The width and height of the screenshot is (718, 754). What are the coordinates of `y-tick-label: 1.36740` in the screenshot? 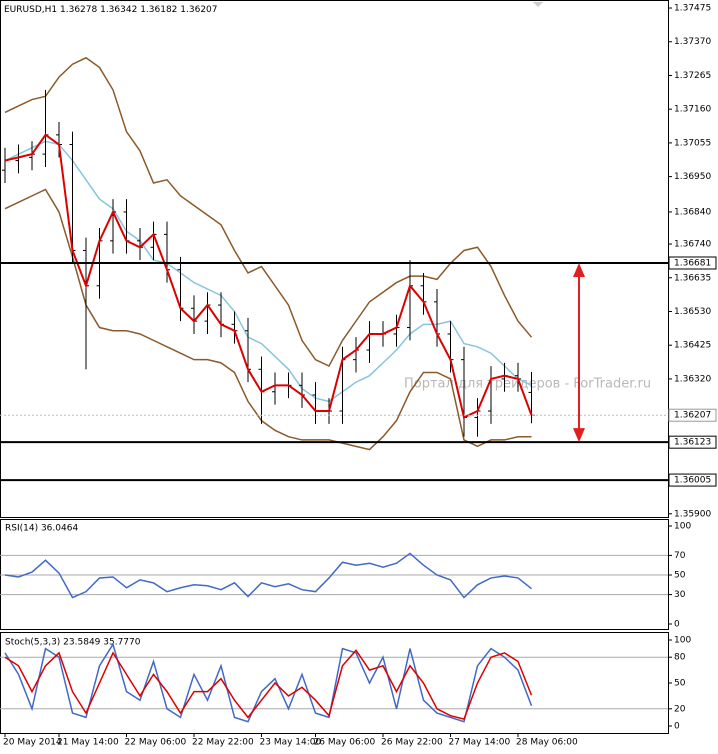 It's located at (692, 245).